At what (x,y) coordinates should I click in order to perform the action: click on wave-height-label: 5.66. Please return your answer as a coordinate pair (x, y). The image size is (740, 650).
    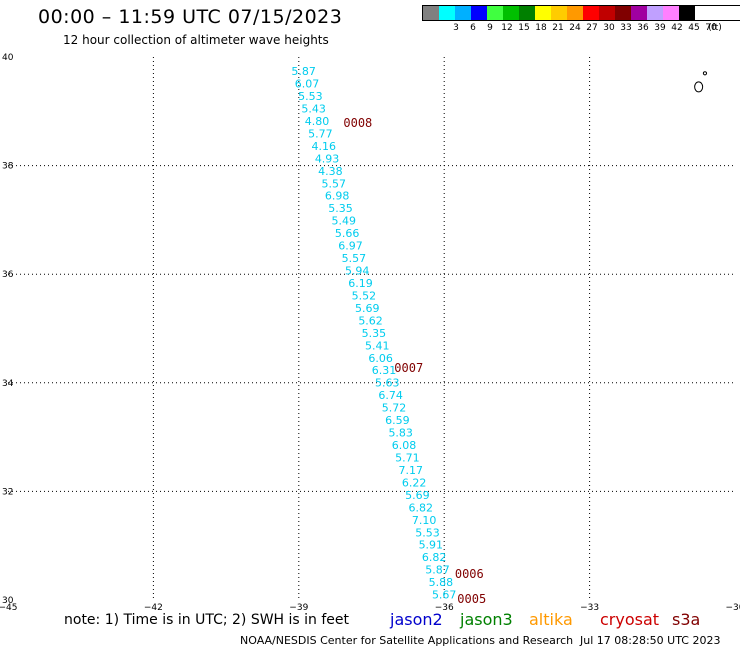
    Looking at the image, I should click on (347, 233).